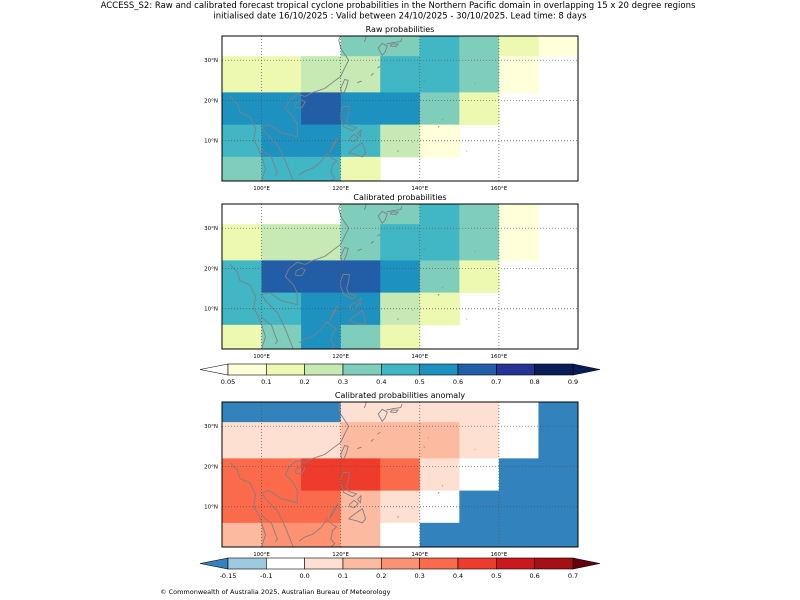  I want to click on colorbar-tick-label: 0.5, so click(419, 382).